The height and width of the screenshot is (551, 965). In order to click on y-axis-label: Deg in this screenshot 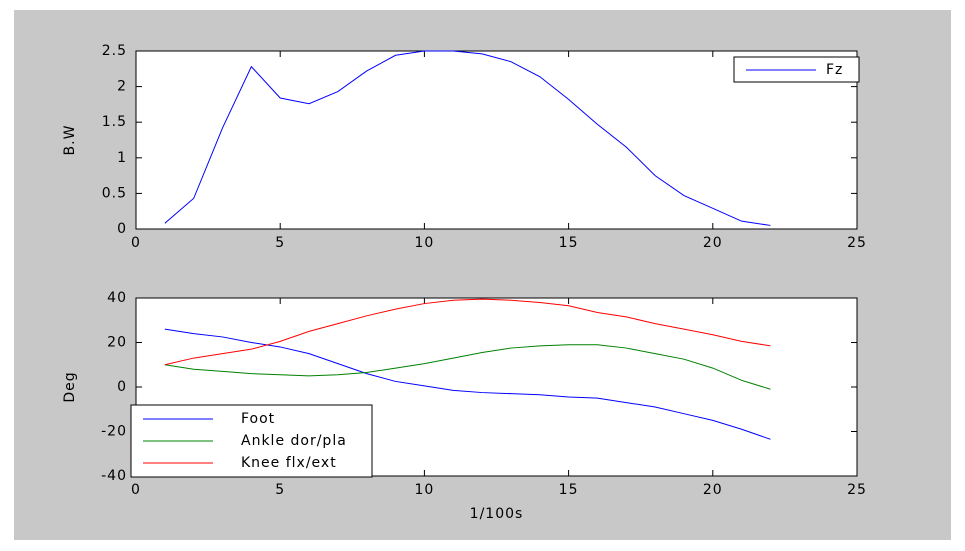, I will do `click(70, 386)`.